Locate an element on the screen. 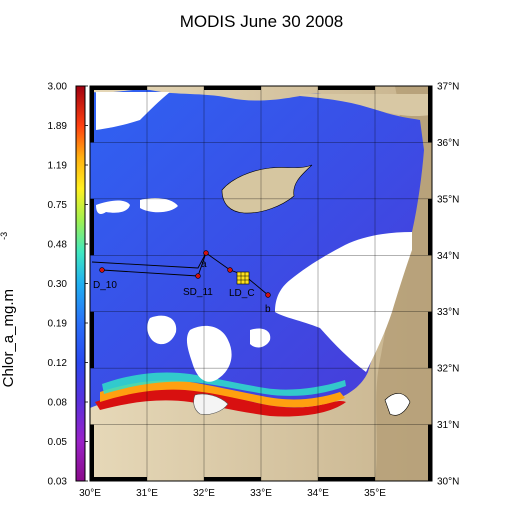  station-label-a: a is located at coordinates (204, 264).